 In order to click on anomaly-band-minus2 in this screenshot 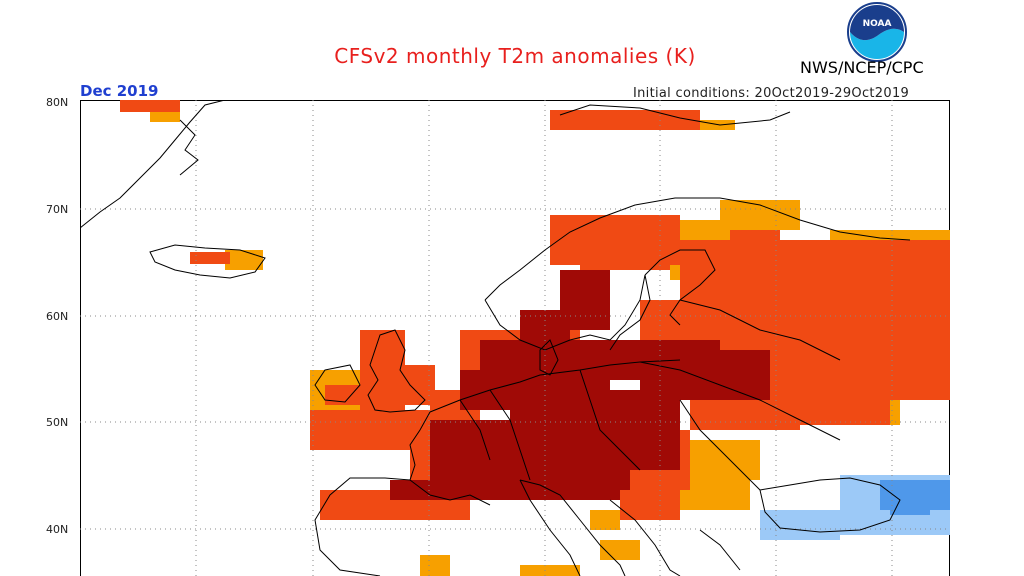, I will do `click(915, 497)`.